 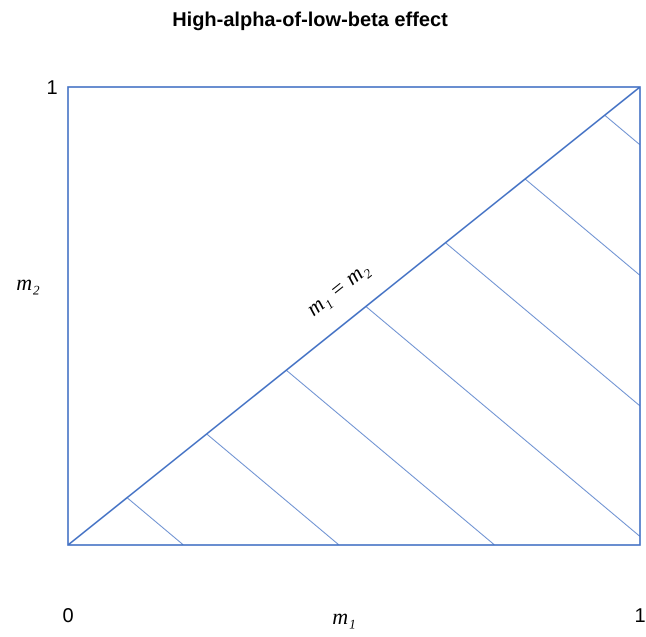 I want to click on y-axis-title: m₂, so click(x=28, y=282).